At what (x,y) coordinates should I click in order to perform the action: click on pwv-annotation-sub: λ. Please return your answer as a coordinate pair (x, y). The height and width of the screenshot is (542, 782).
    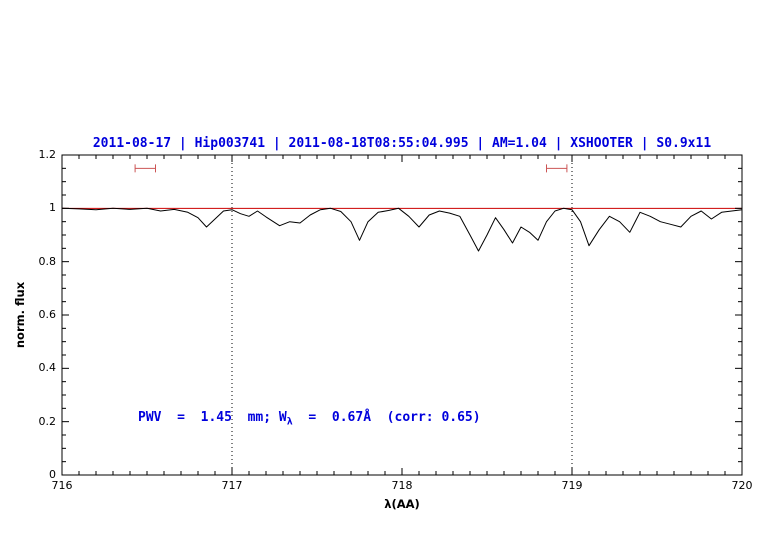
    Looking at the image, I should click on (289, 422).